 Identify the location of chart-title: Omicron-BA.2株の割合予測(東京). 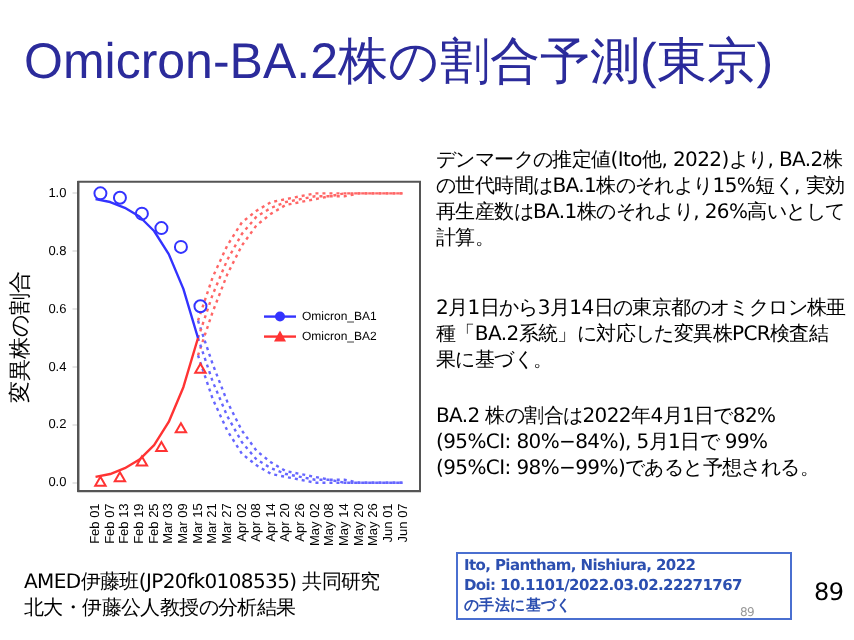
(399, 63).